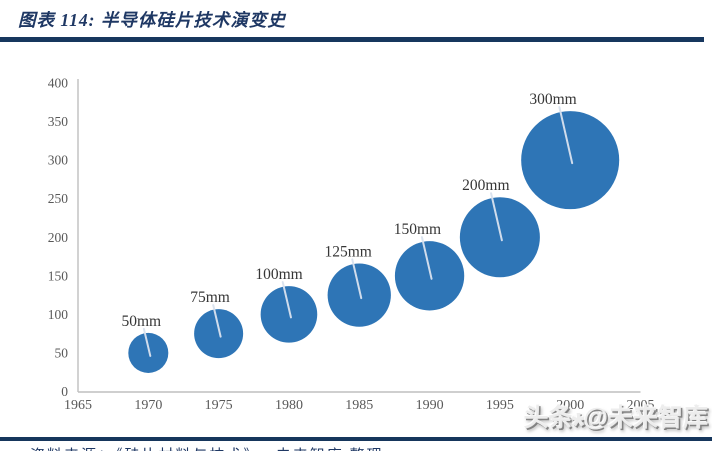 This screenshot has height=451, width=712. Describe the element at coordinates (430, 405) in the screenshot. I see `x-tick-label-1990: 1990` at that location.